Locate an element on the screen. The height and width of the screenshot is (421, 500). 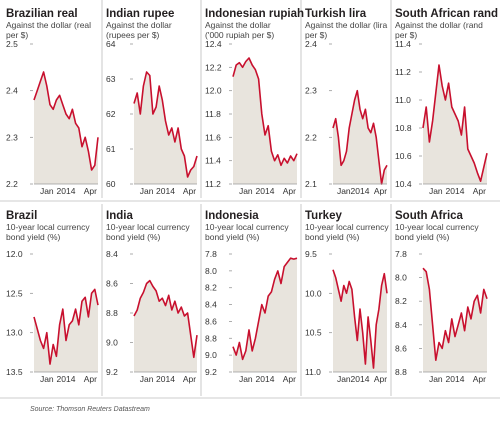
panel-subtitle: bond yield (%) is located at coordinates (133, 237).